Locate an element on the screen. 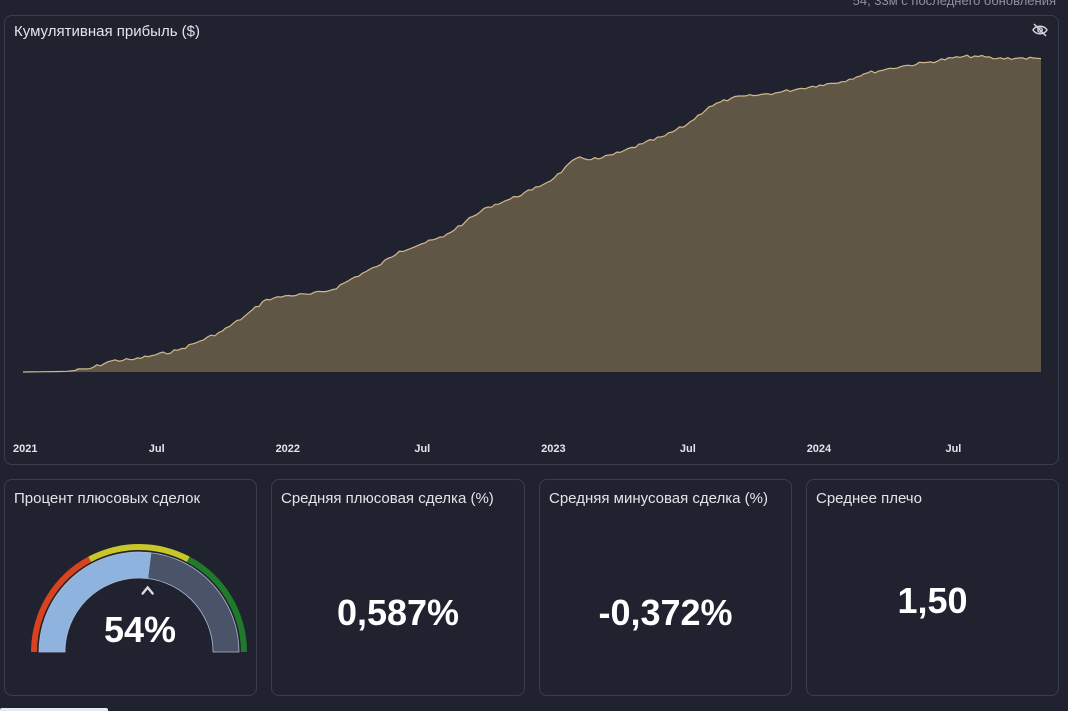  gauge-zone-high is located at coordinates (216, 604).